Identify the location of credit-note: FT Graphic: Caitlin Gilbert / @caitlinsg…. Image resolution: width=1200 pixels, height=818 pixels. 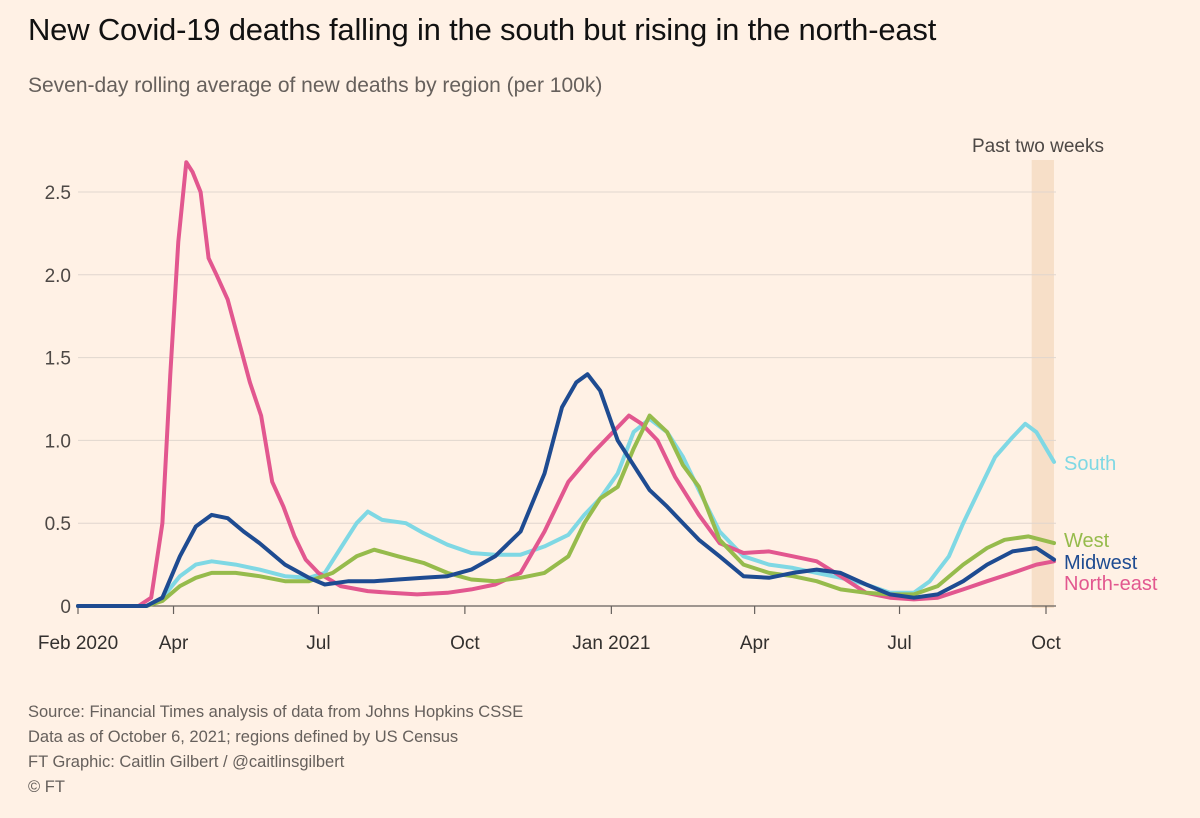
(186, 762).